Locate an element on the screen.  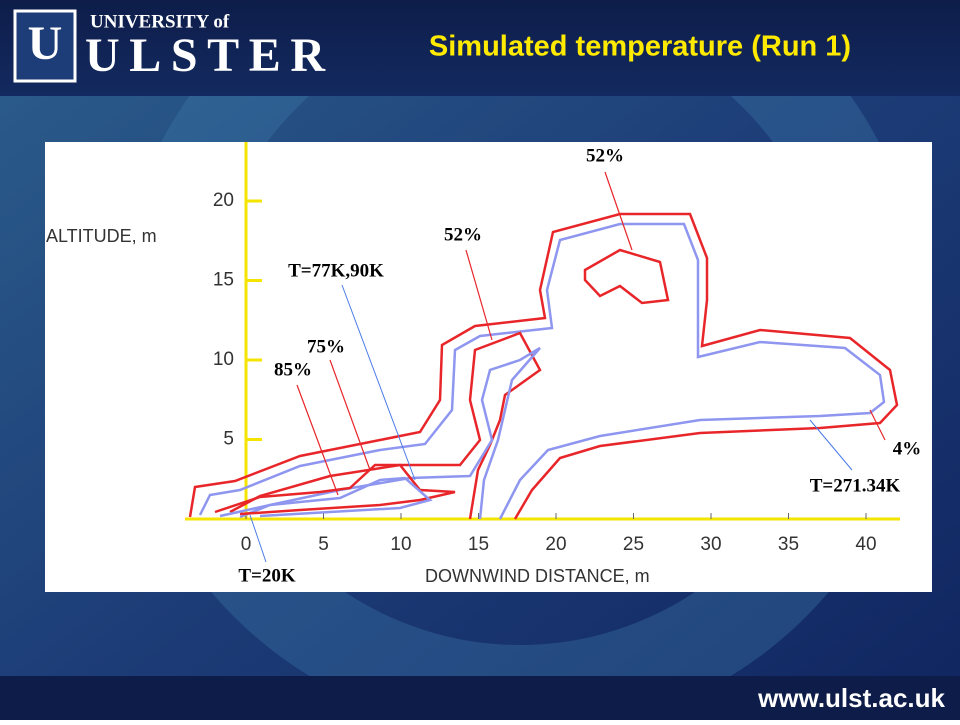
annotation: T=20K is located at coordinates (266, 575).